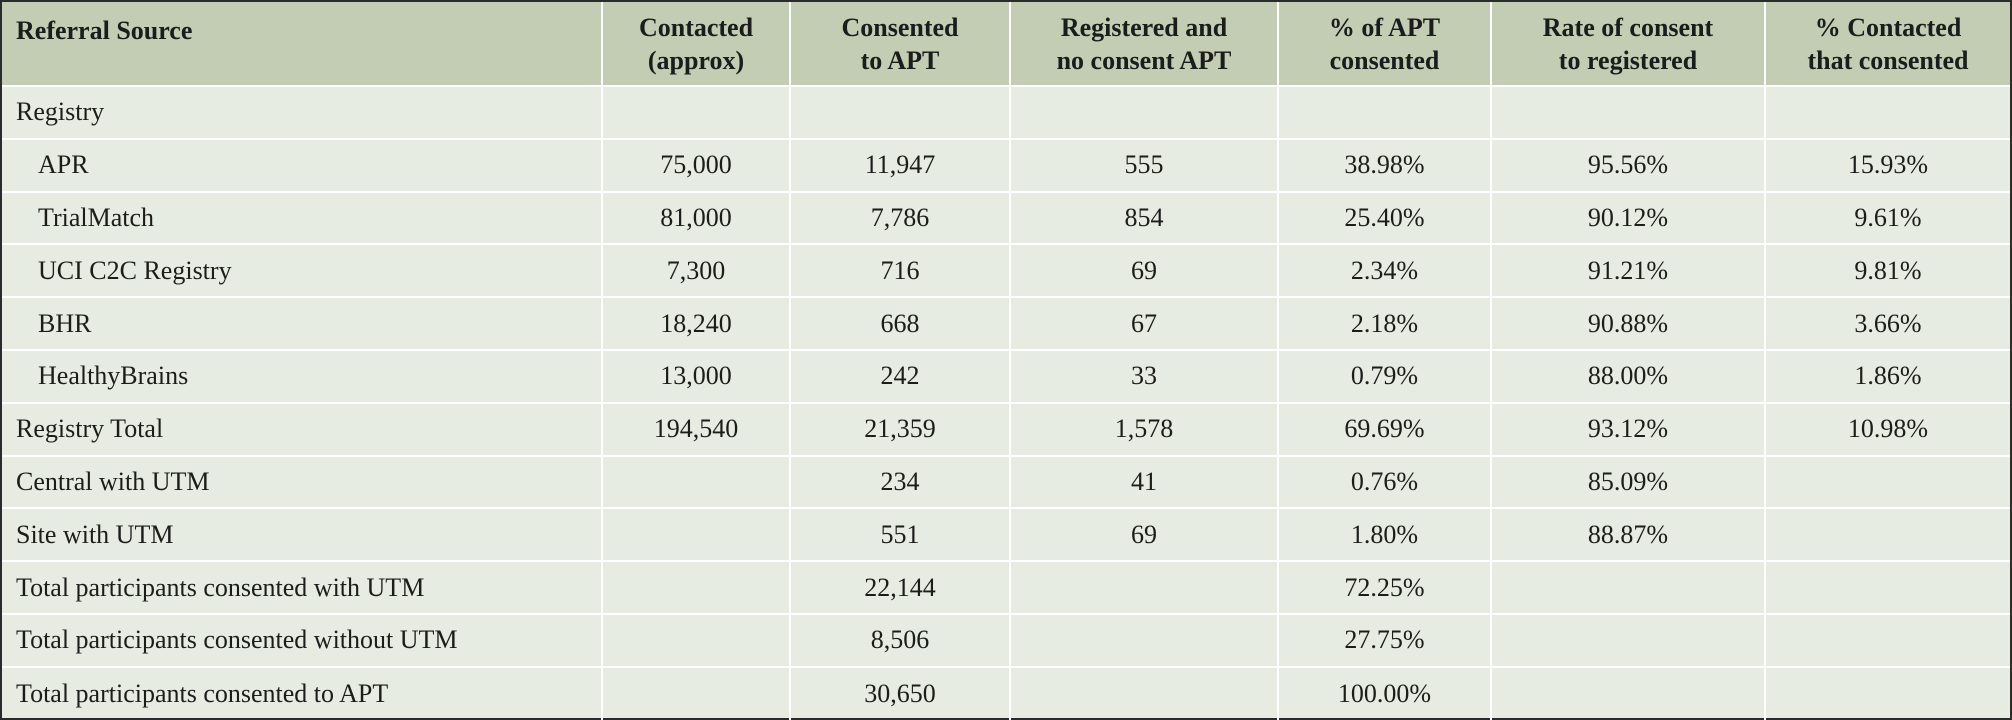 The width and height of the screenshot is (2012, 720). What do you see at coordinates (1384, 481) in the screenshot?
I see `pct-apt-cell: 0.76%` at bounding box center [1384, 481].